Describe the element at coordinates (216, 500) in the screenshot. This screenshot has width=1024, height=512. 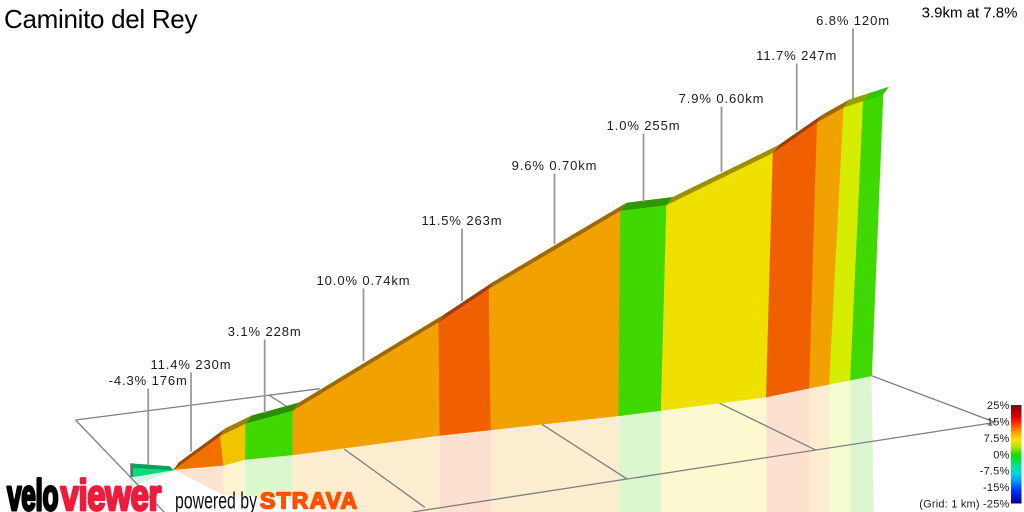
I see `svg-text: powered by` at that location.